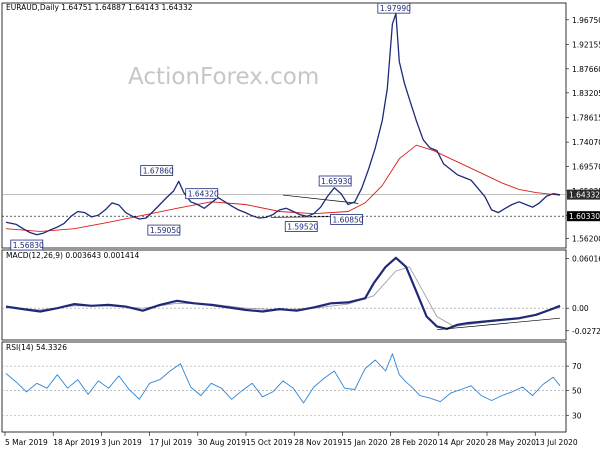 The height and width of the screenshot is (454, 600). I want to click on macd-tick-label: 0.060165, so click(586, 258).